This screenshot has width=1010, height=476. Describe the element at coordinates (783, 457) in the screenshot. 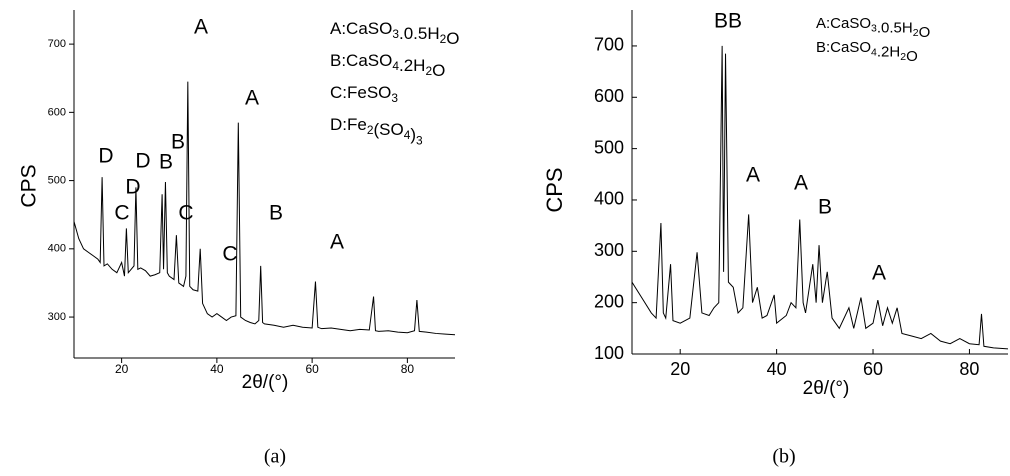

I see `caption: (b)` at that location.